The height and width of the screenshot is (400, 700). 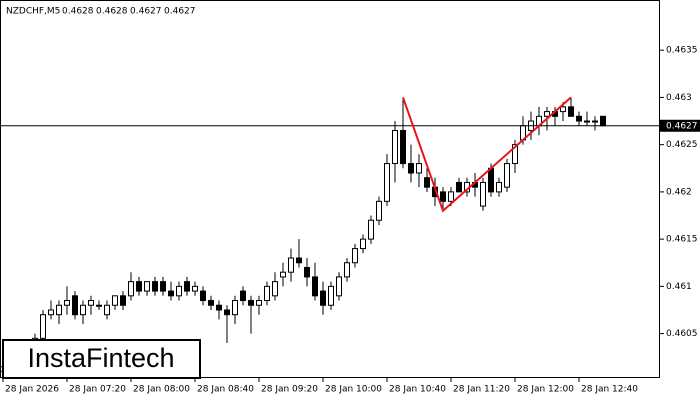 What do you see at coordinates (417, 390) in the screenshot?
I see `x-tick-label: 28 Jan 10:40` at bounding box center [417, 390].